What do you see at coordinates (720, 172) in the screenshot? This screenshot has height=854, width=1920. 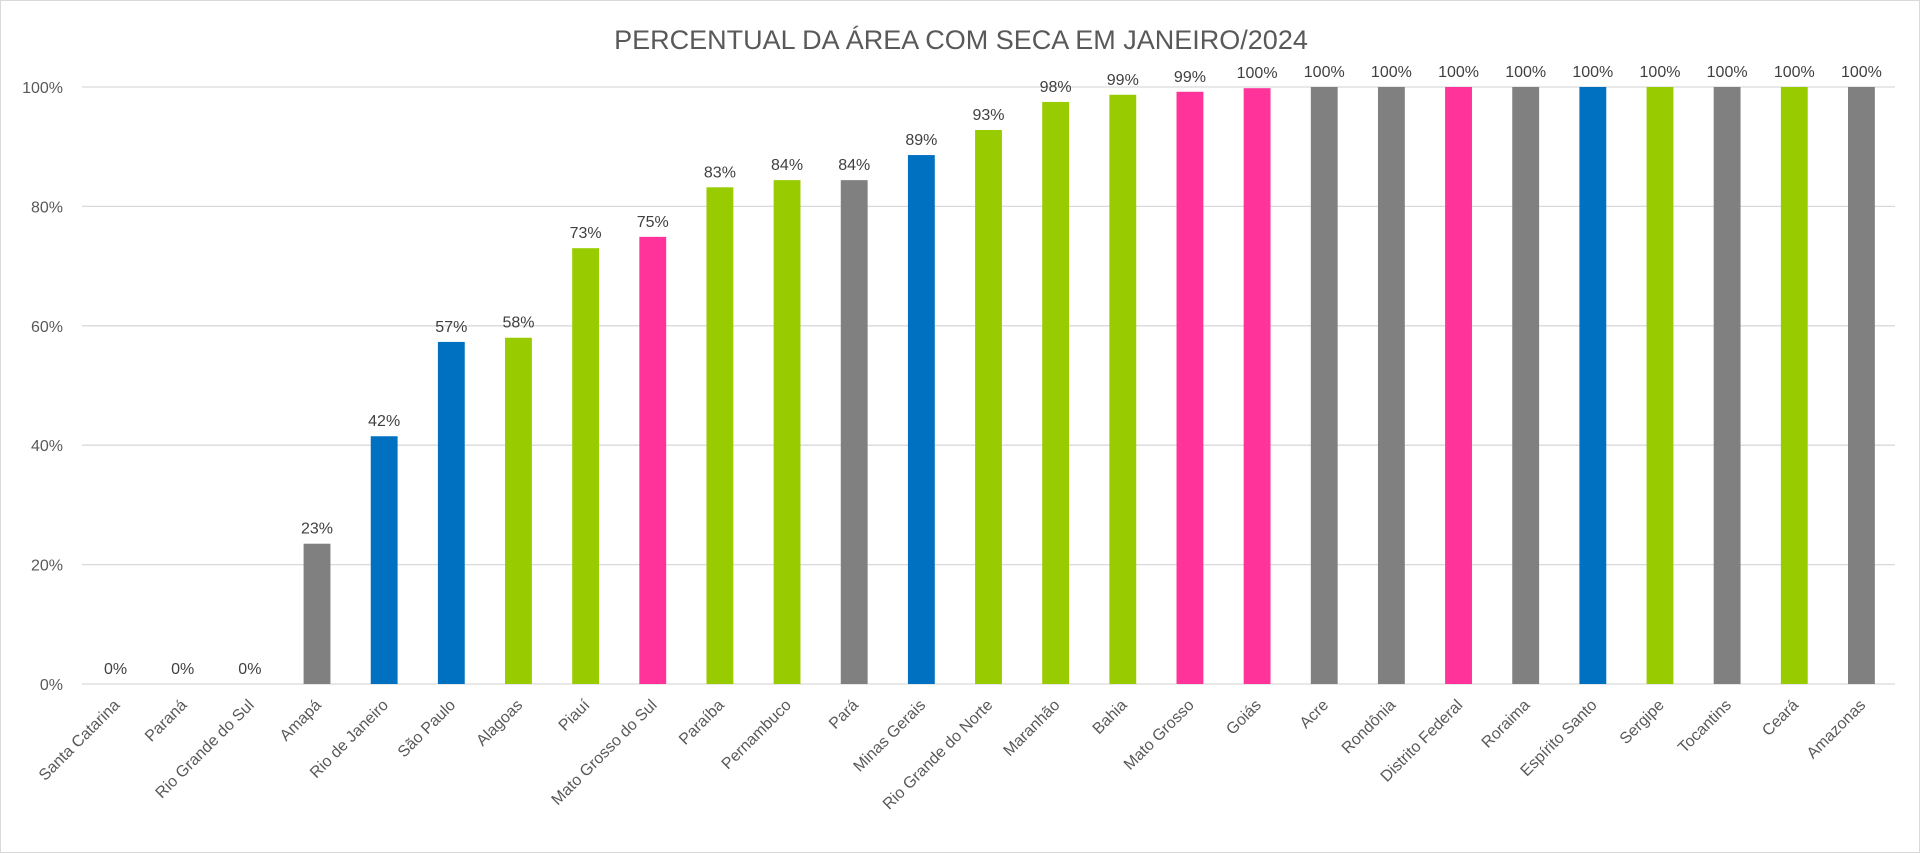 I see `data-label: 83%` at bounding box center [720, 172].